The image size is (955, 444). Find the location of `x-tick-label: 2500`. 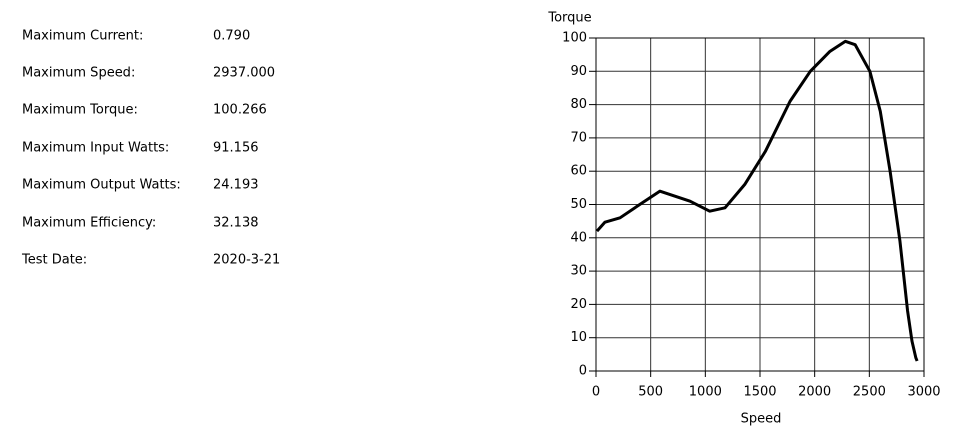

x-tick-label: 2500 is located at coordinates (869, 392).